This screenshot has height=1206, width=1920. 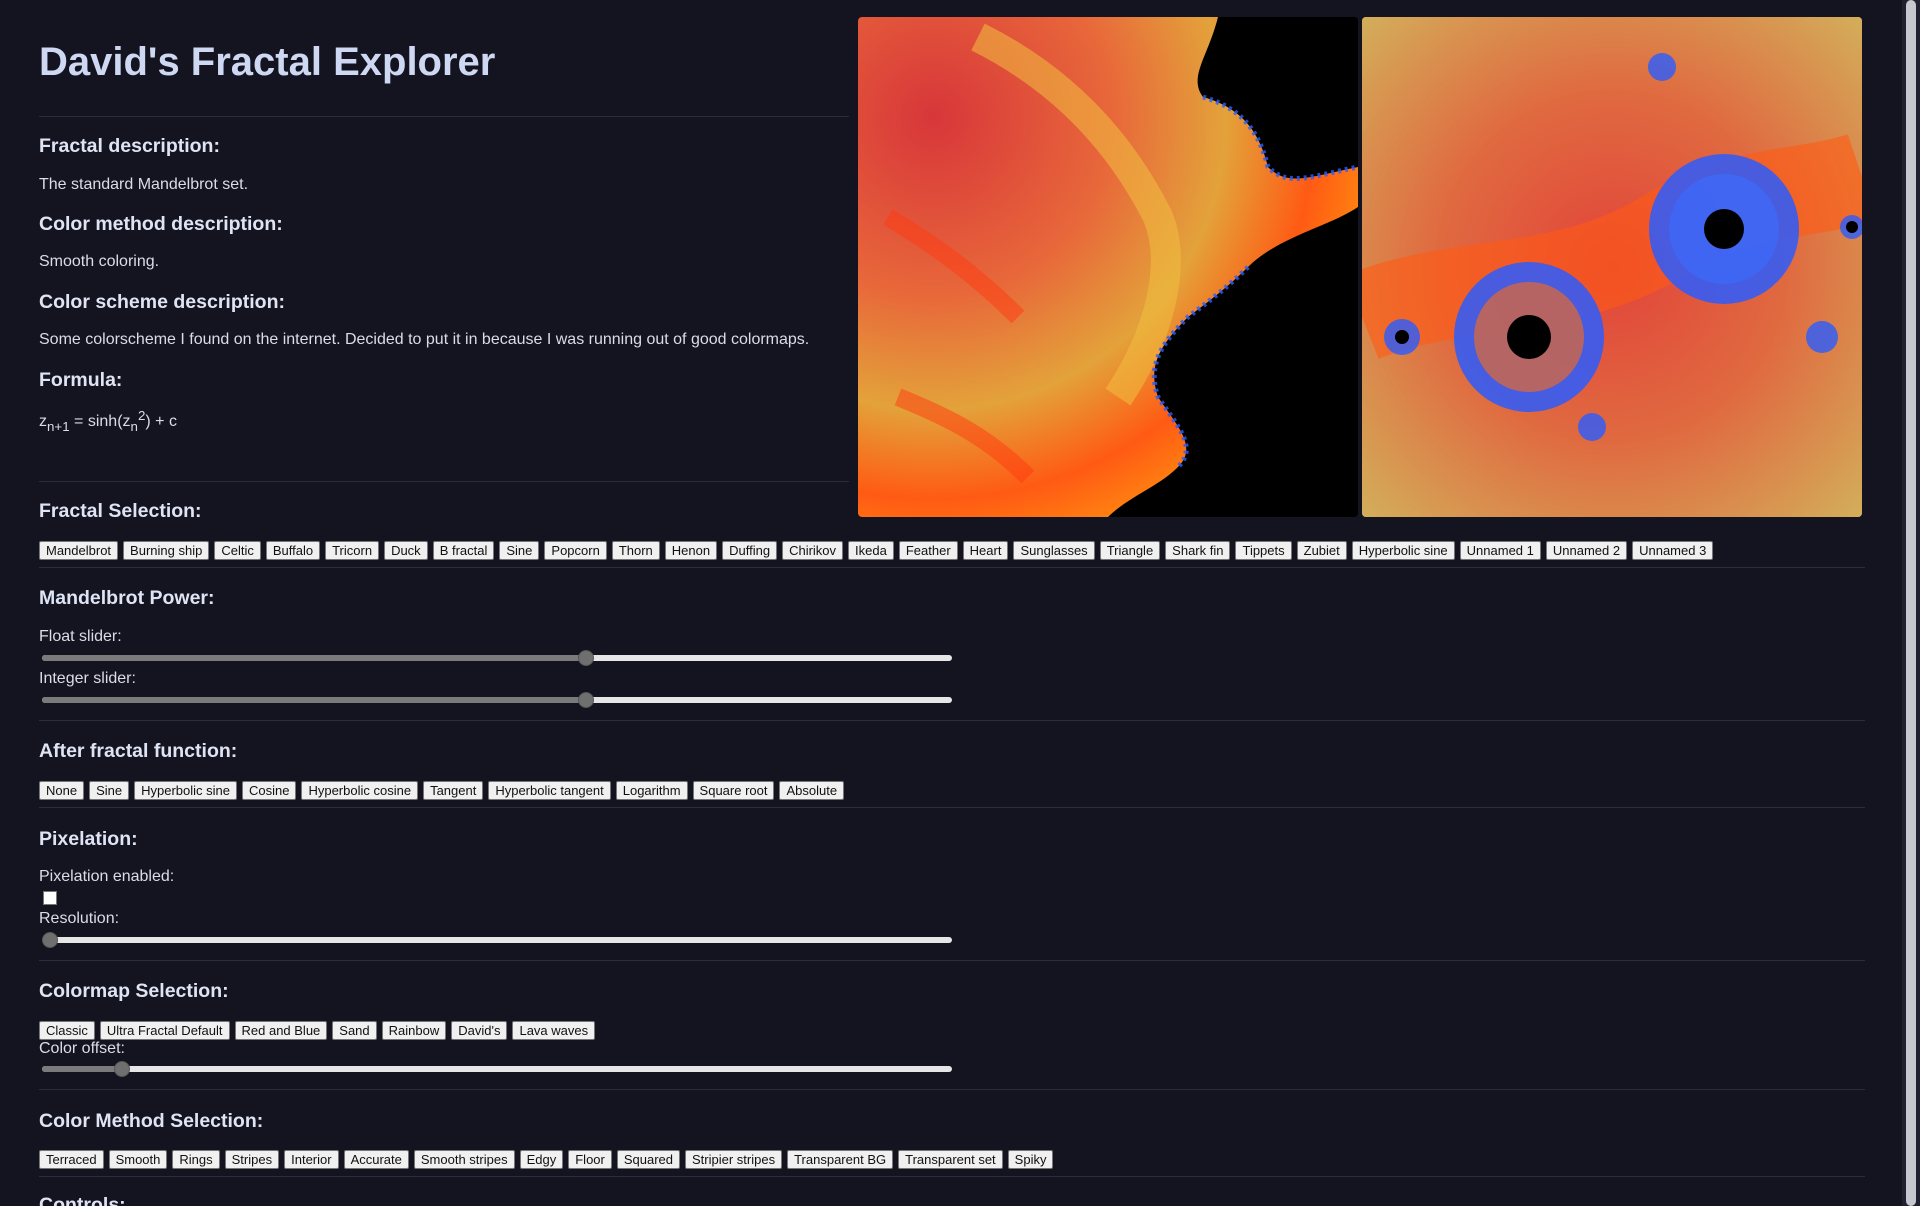 I want to click on fractal-button: Zubiet, so click(x=1321, y=550).